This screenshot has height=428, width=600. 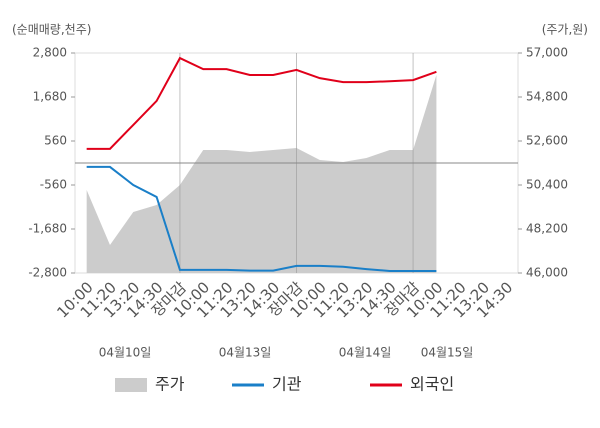 I want to click on legend-label: 기관, so click(x=287, y=384).